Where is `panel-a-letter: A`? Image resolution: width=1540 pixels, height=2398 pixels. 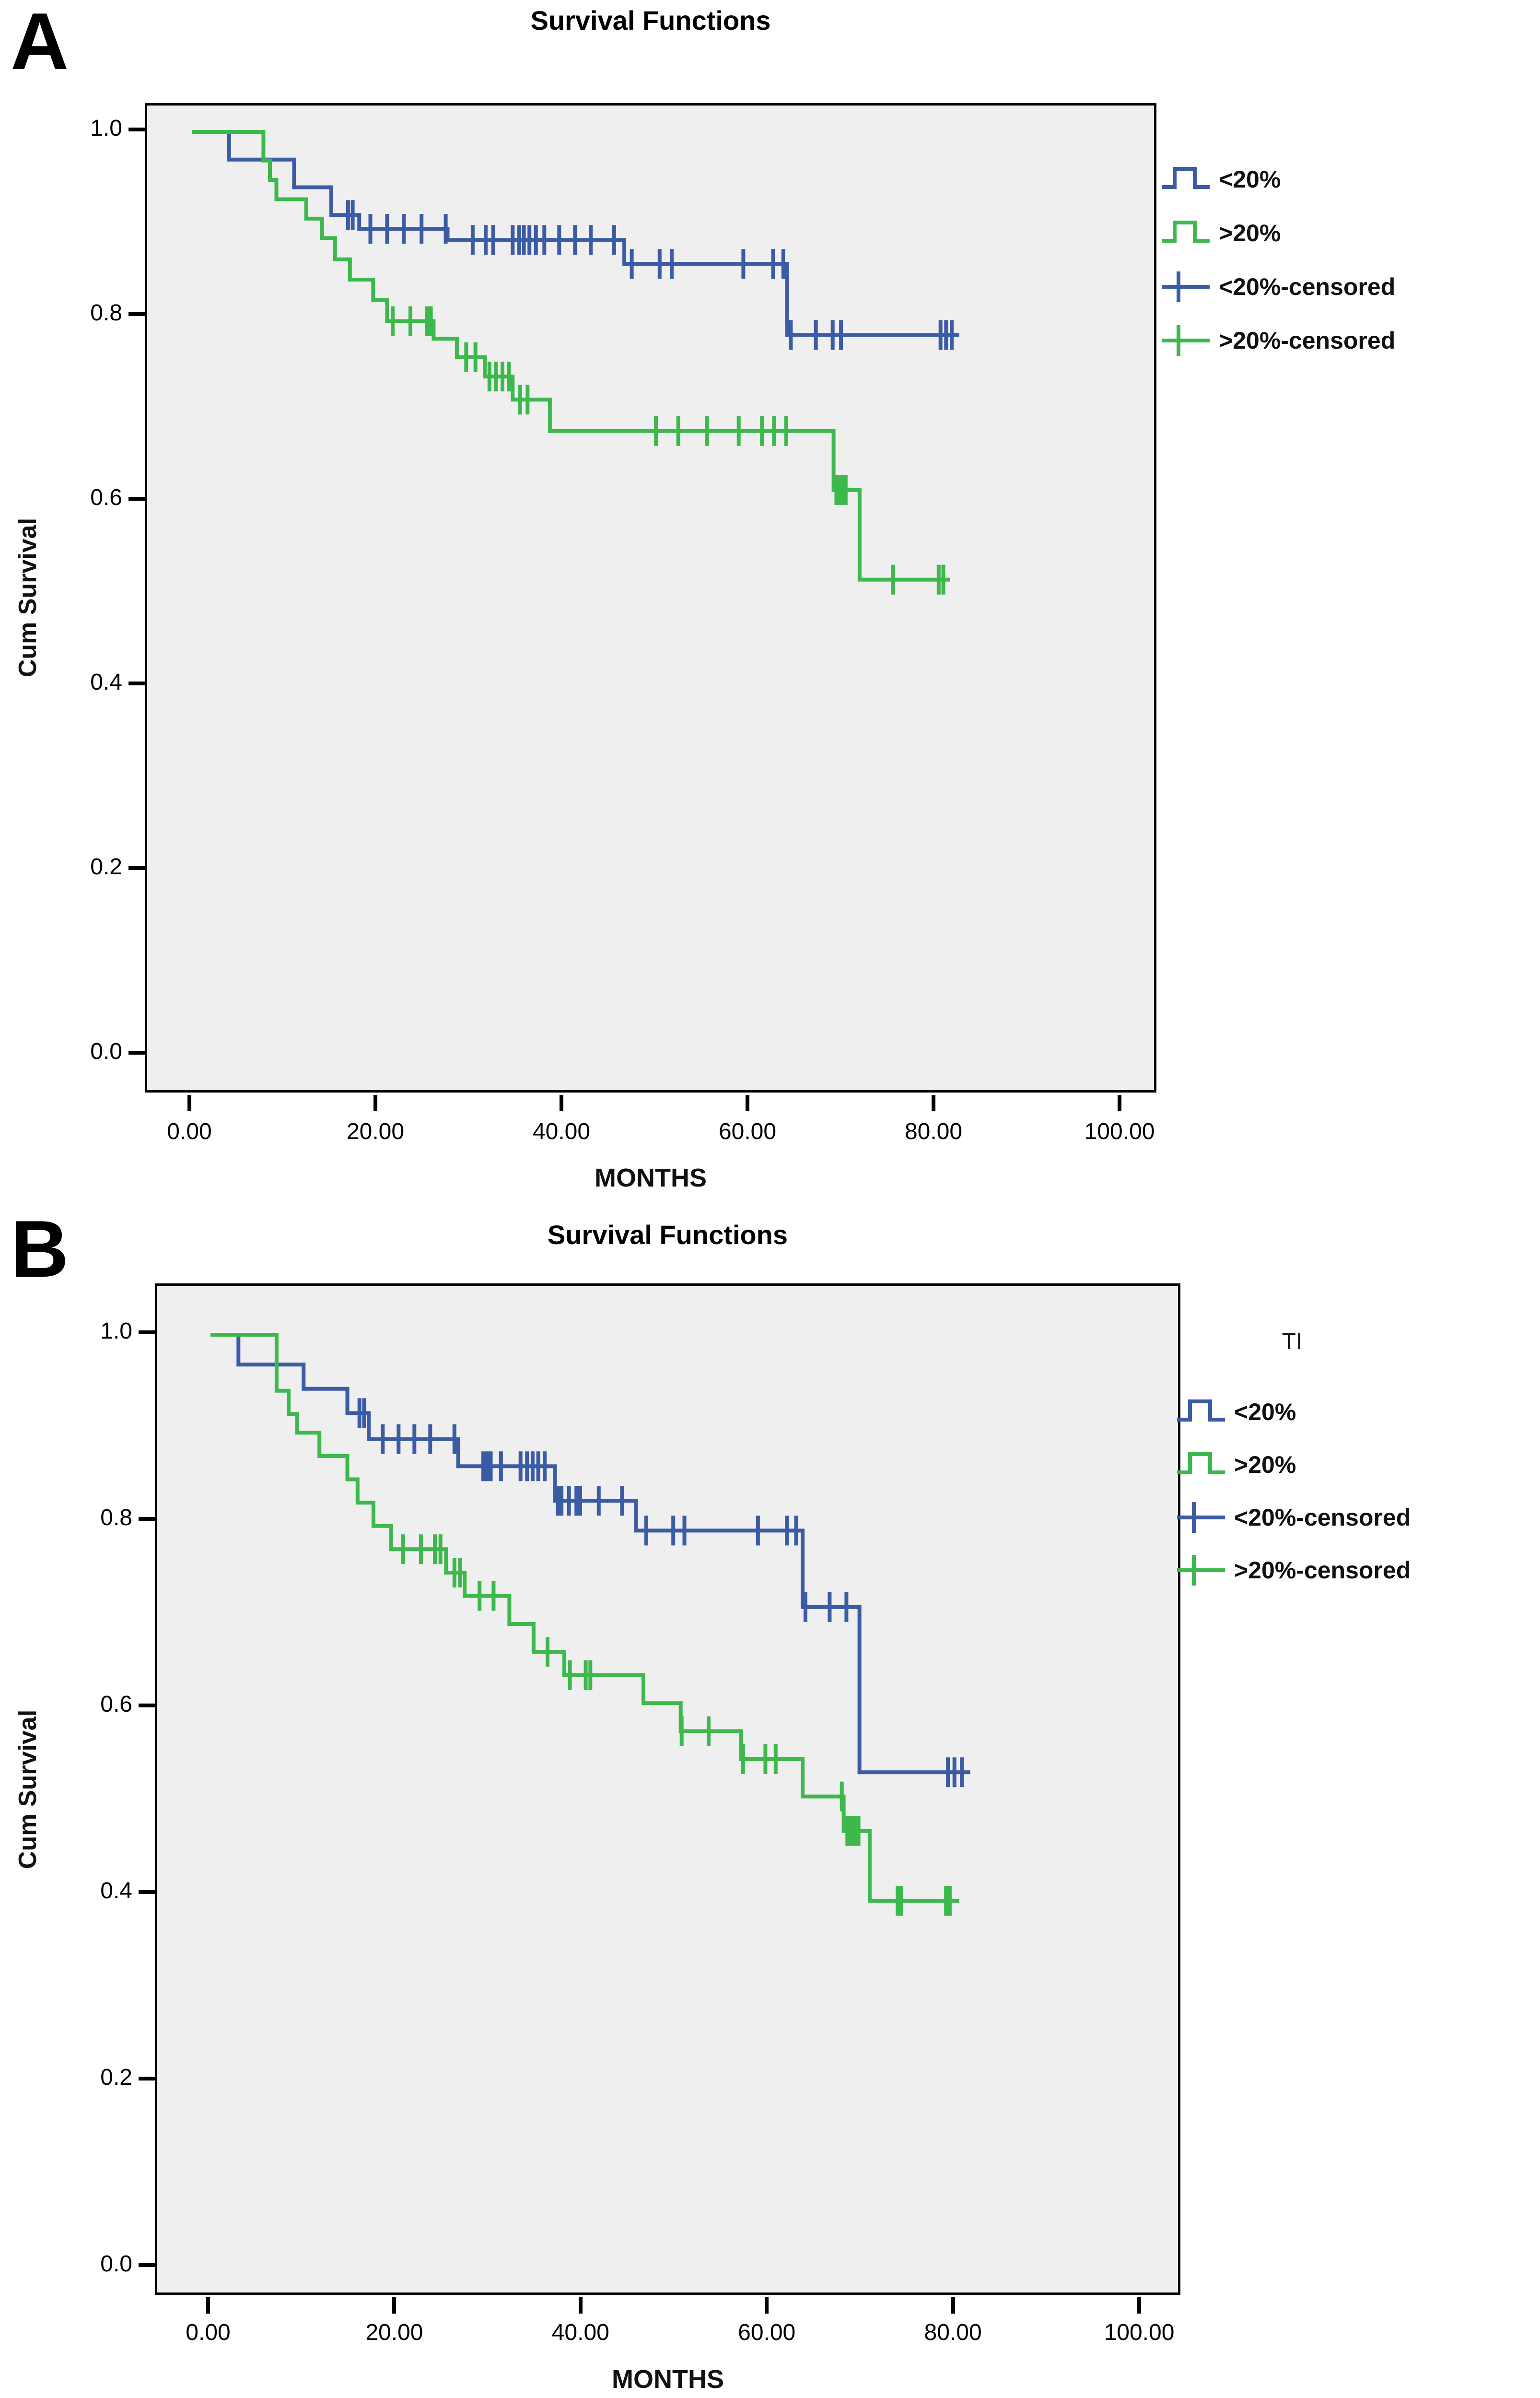
panel-a-letter: A is located at coordinates (40, 43).